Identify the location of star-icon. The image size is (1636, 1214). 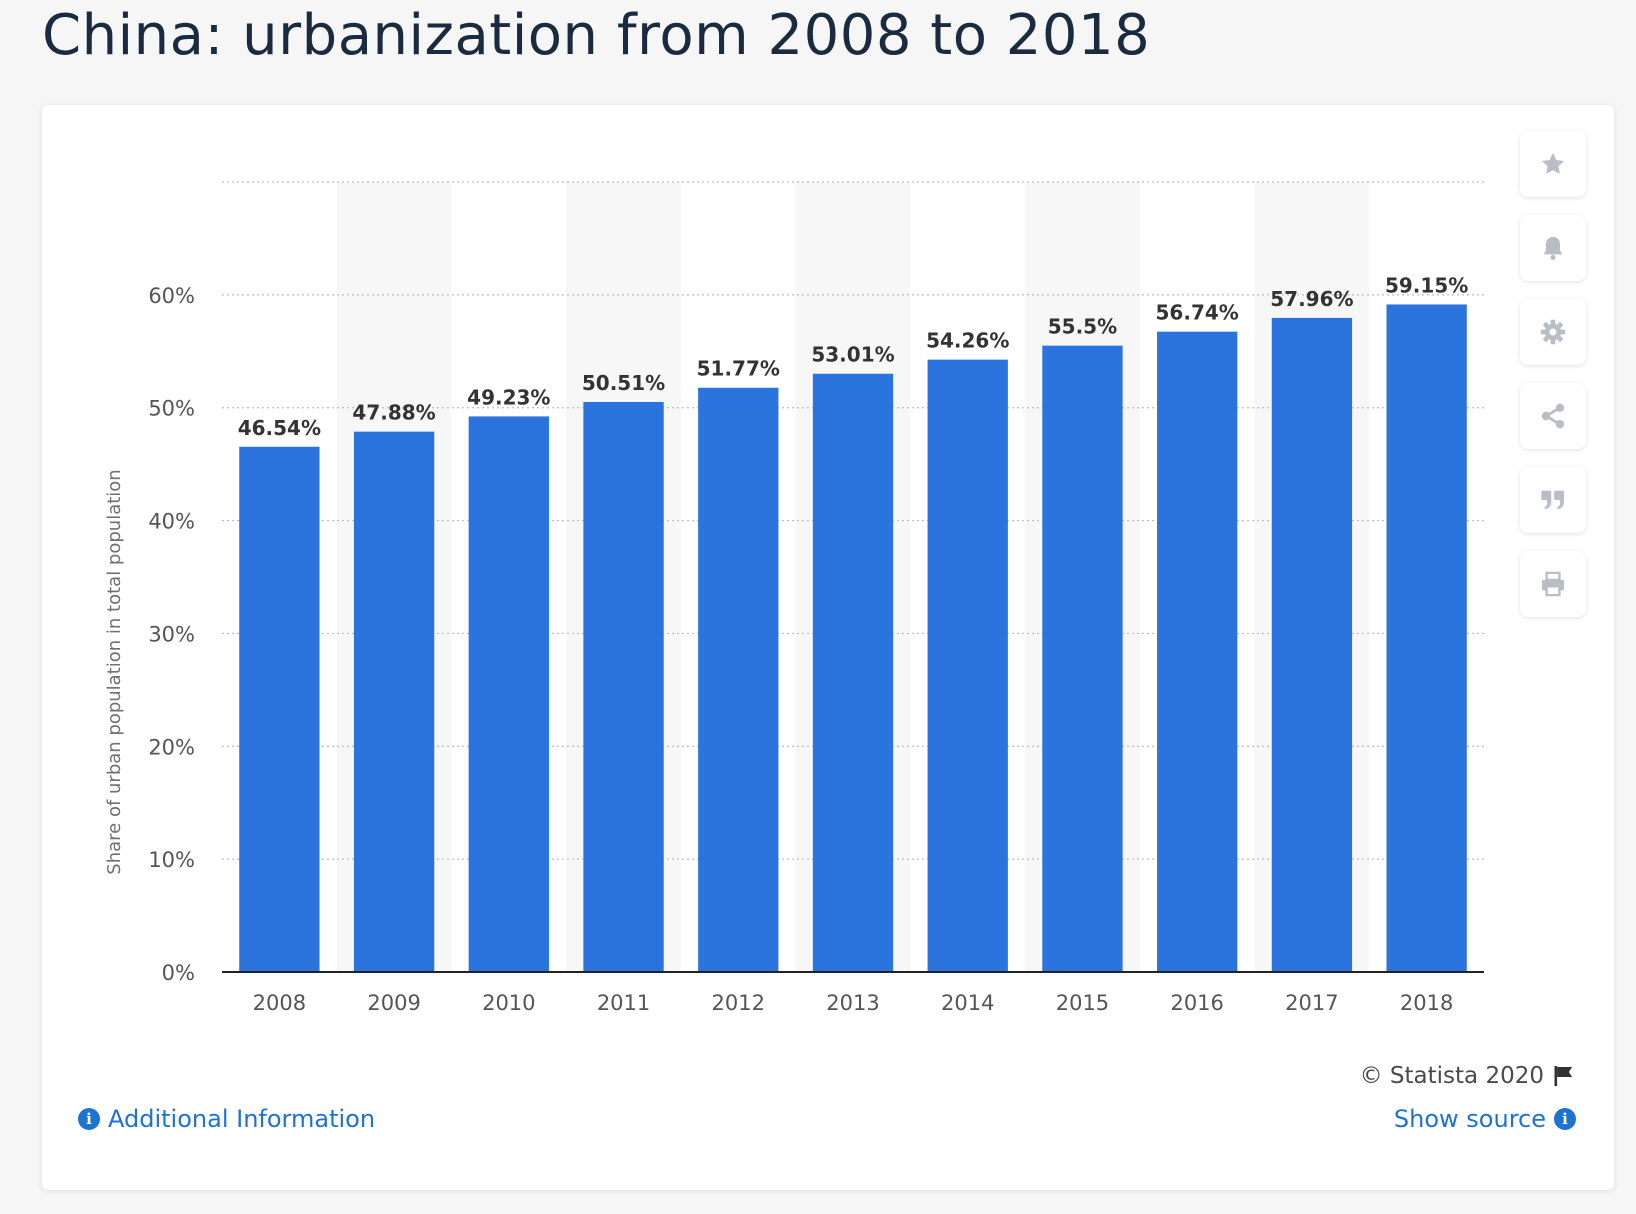
(1553, 163).